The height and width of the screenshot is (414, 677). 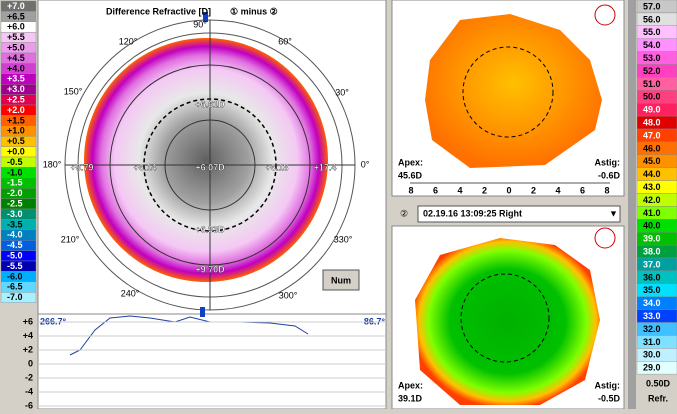 What do you see at coordinates (365, 164) in the screenshot?
I see `angle-label: 0°` at bounding box center [365, 164].